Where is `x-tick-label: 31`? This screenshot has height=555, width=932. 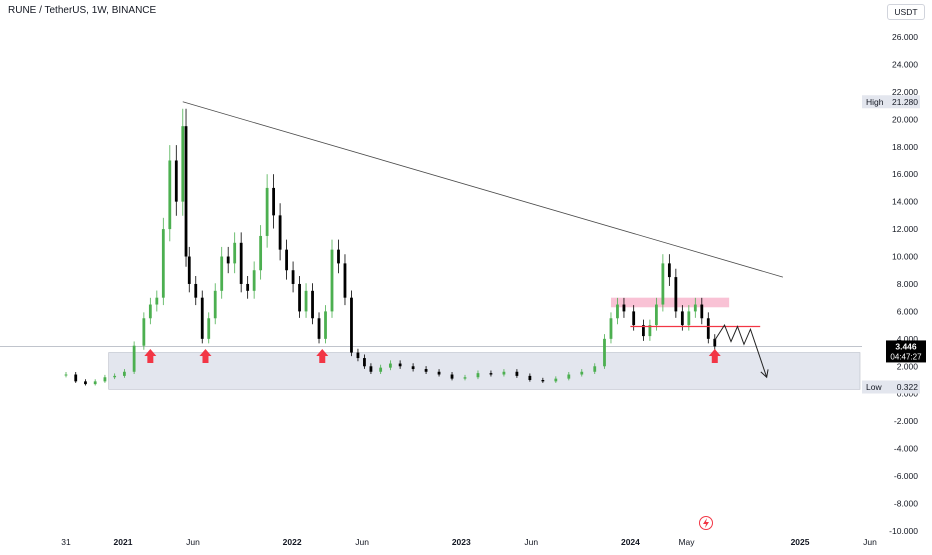 x-tick-label: 31 is located at coordinates (66, 542).